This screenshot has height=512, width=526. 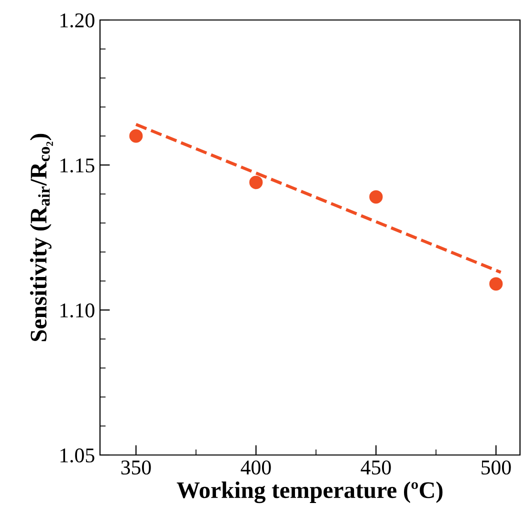 What do you see at coordinates (77, 310) in the screenshot?
I see `y-tick-label: 1.10` at bounding box center [77, 310].